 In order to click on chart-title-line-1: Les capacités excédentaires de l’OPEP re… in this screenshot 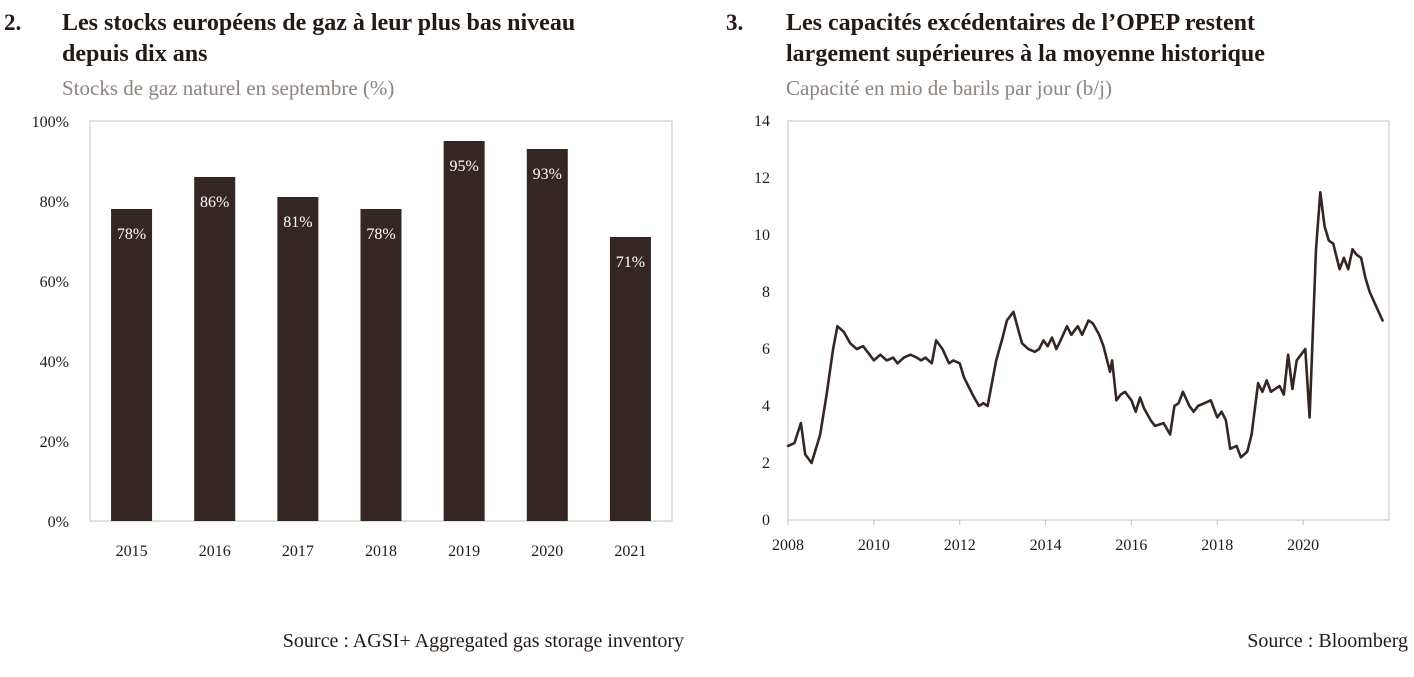, I will do `click(1021, 23)`.